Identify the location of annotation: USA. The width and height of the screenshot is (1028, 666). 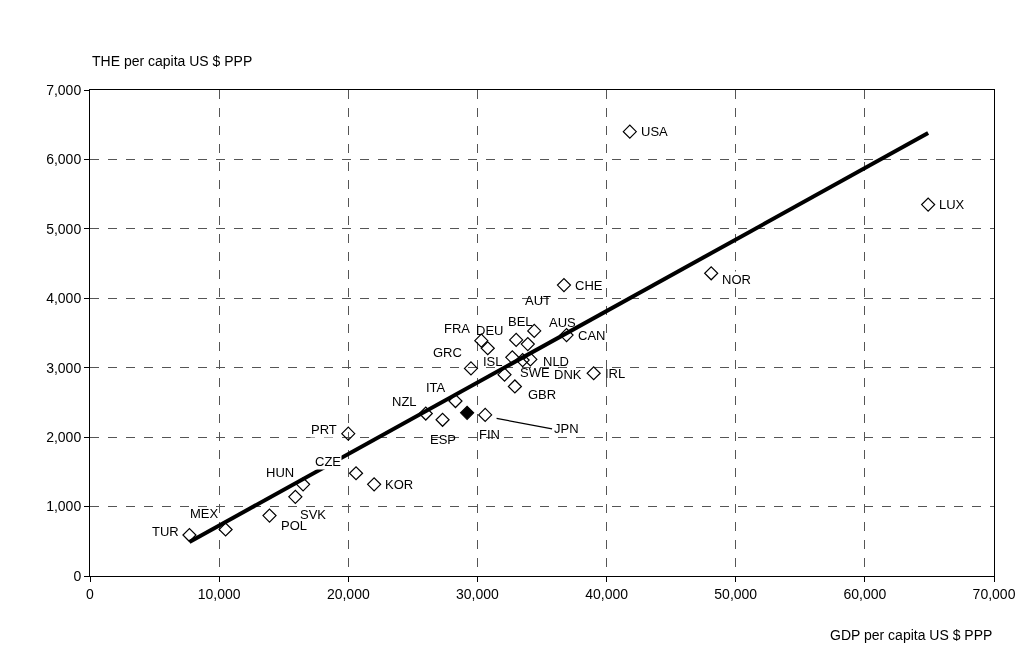
(655, 131).